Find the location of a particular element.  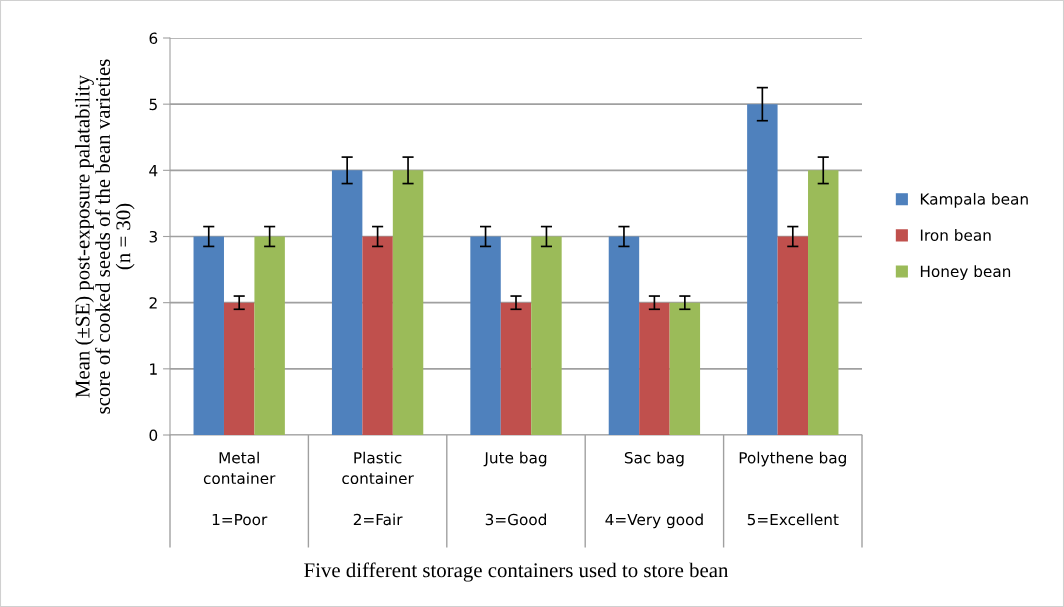

legend-label: Honey bean is located at coordinates (965, 273).